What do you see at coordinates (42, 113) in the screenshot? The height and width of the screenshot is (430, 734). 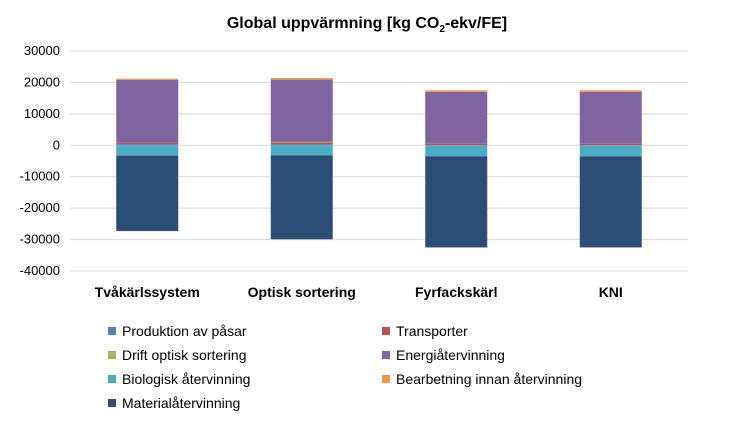 I see `y-tick-label: 10000` at bounding box center [42, 113].